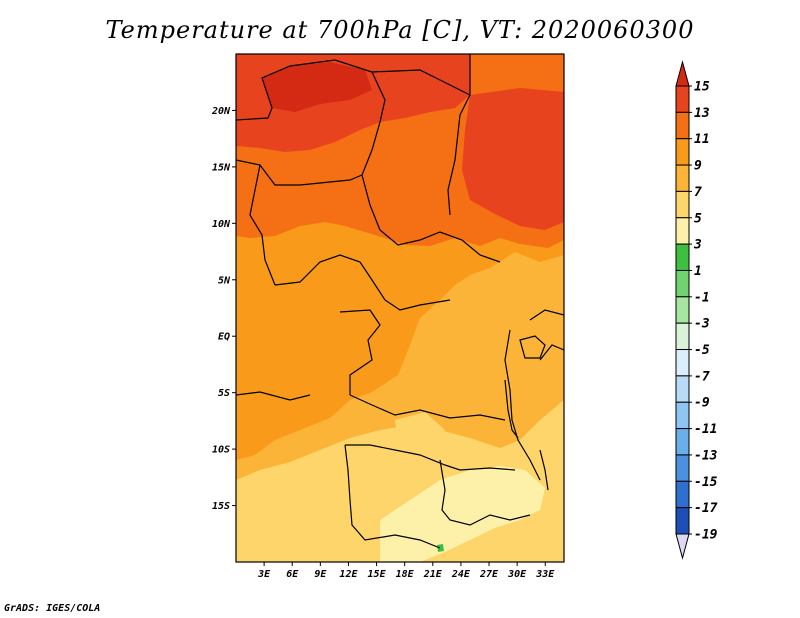  What do you see at coordinates (545, 574) in the screenshot?
I see `lon-tick-label: 33E` at bounding box center [545, 574].